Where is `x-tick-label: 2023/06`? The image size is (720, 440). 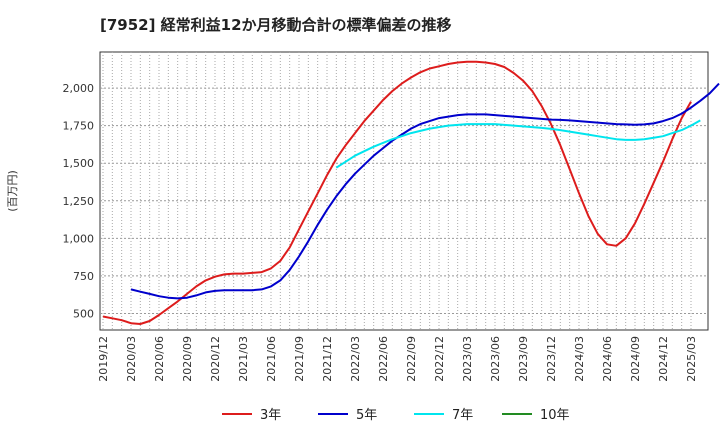
x-tick-label: 2023/06 is located at coordinates (495, 359).